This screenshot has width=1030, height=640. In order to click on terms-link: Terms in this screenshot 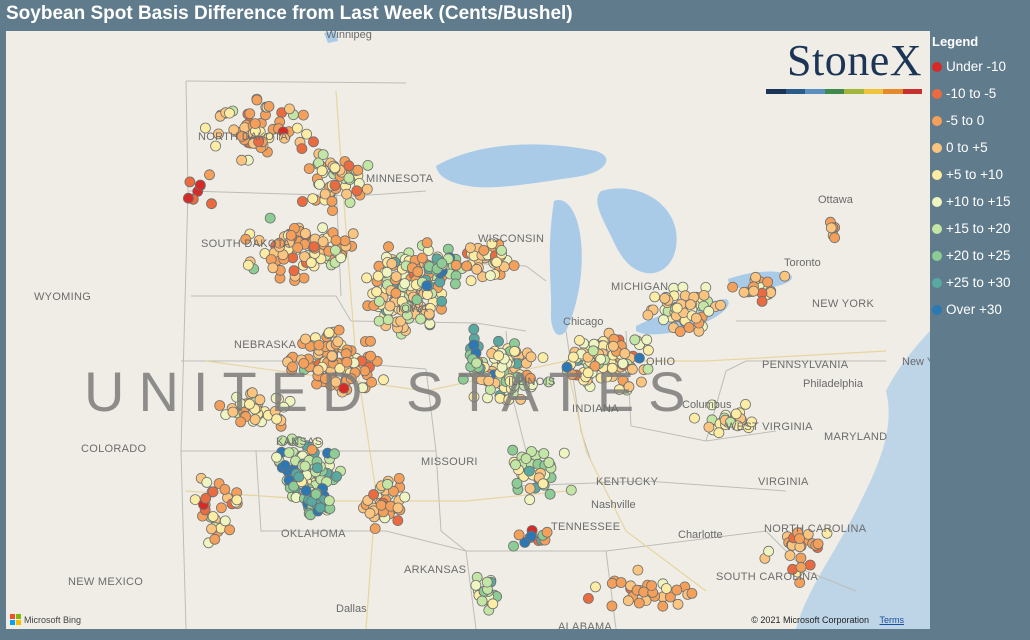, I will do `click(892, 620)`.